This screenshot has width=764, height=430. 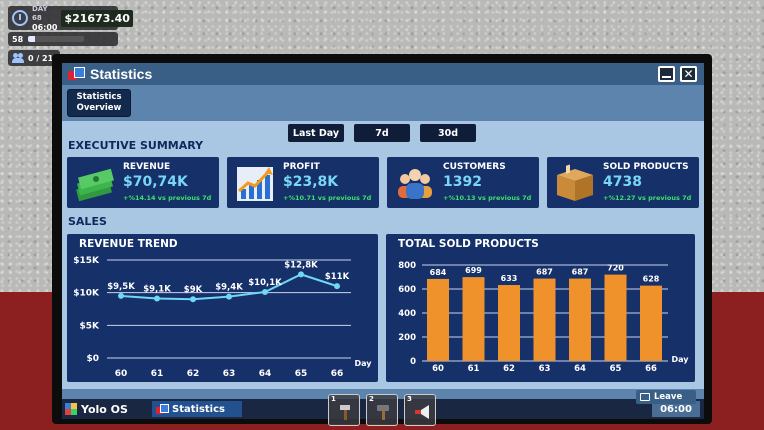 I want to click on kpi-profit-change: +%10.71 vs previous 7d, so click(x=327, y=198).